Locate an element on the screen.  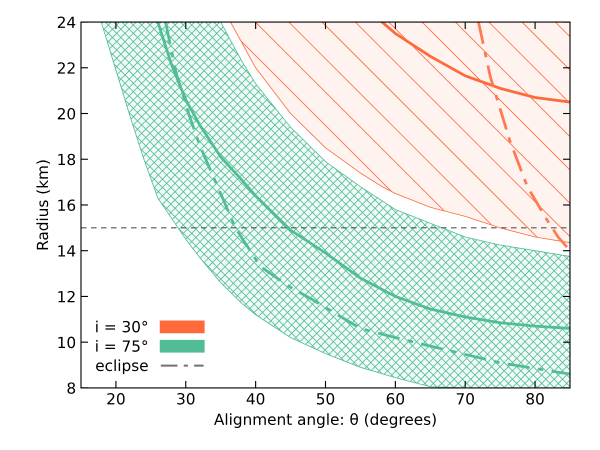
x-tick-label: 70 is located at coordinates (465, 399).